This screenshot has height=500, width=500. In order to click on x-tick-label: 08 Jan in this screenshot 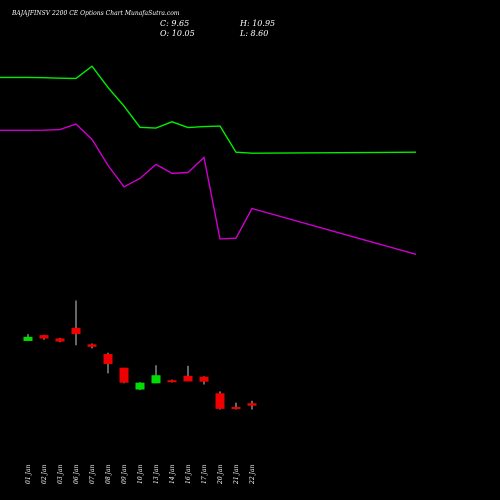, I will do `click(108, 474)`.